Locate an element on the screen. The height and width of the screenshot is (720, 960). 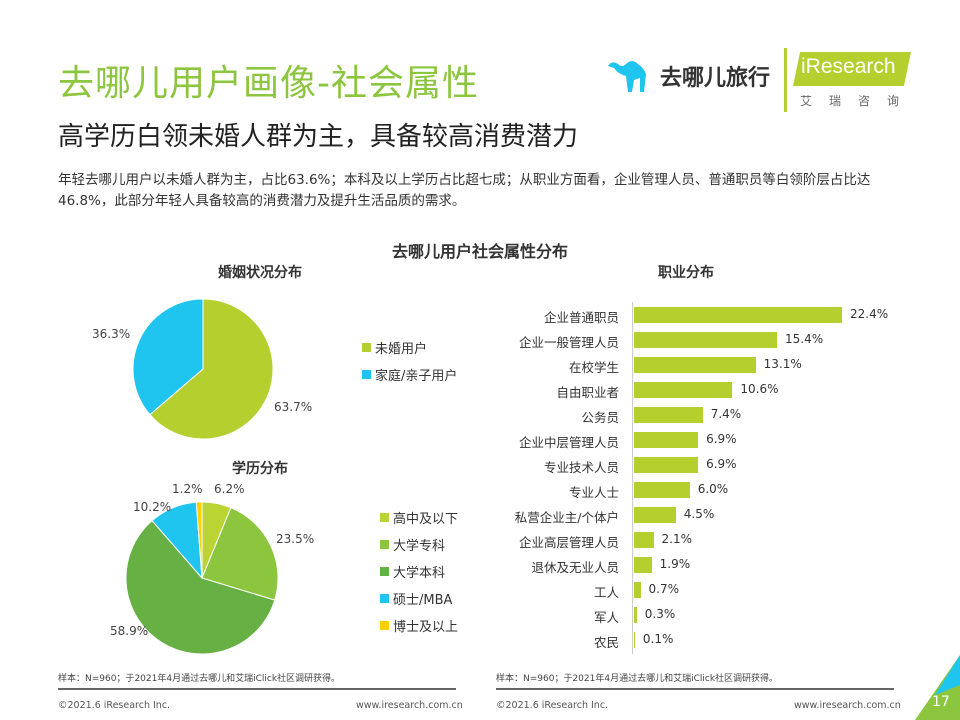
chart-main-title: 去哪儿用户社会属性分布 is located at coordinates (479, 251).